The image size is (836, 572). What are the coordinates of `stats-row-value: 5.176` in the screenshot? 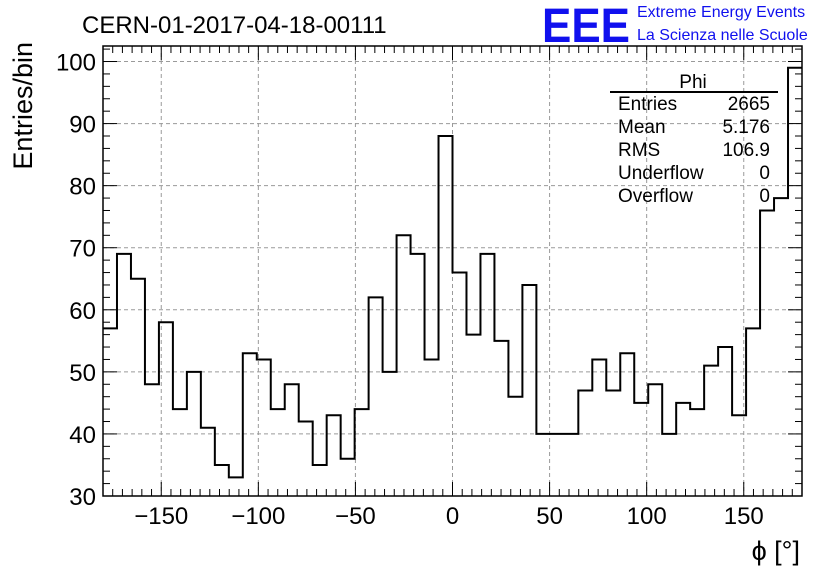 It's located at (746, 127).